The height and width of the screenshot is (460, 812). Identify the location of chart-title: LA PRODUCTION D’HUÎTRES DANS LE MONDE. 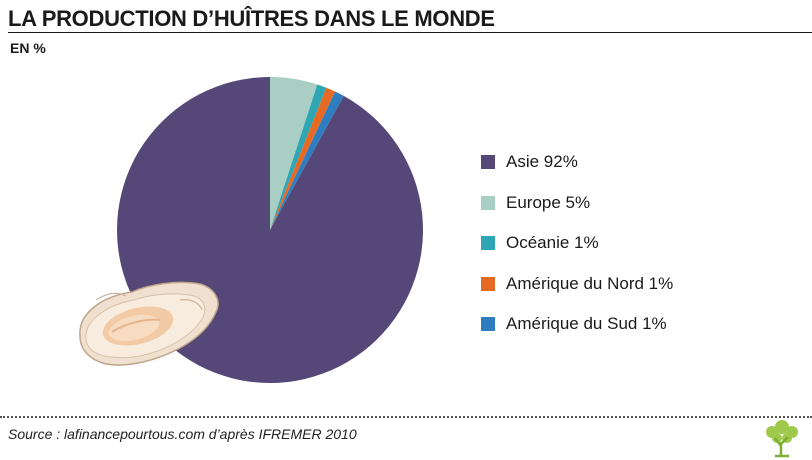
(251, 18).